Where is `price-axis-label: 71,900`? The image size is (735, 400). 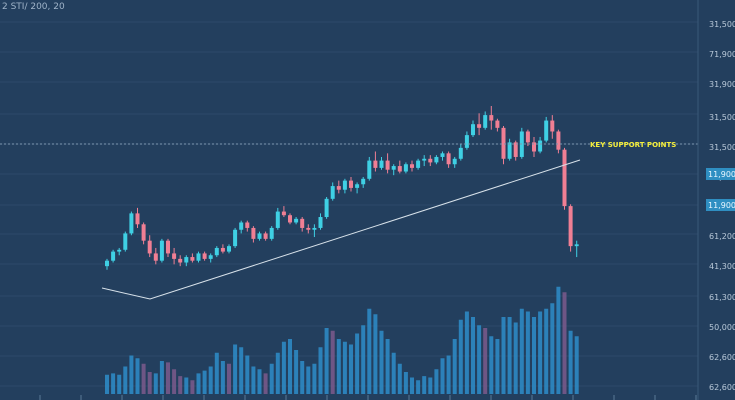
price-axis-label: 71,900 is located at coordinates (722, 54).